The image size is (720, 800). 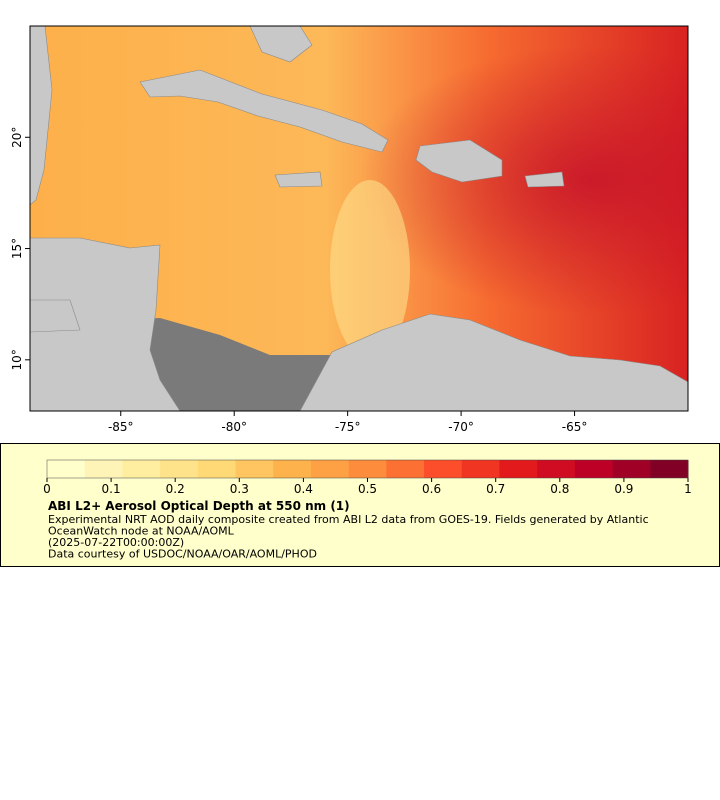 What do you see at coordinates (141, 531) in the screenshot?
I see `note-line: OceanWatch node at NOAA/AOML` at bounding box center [141, 531].